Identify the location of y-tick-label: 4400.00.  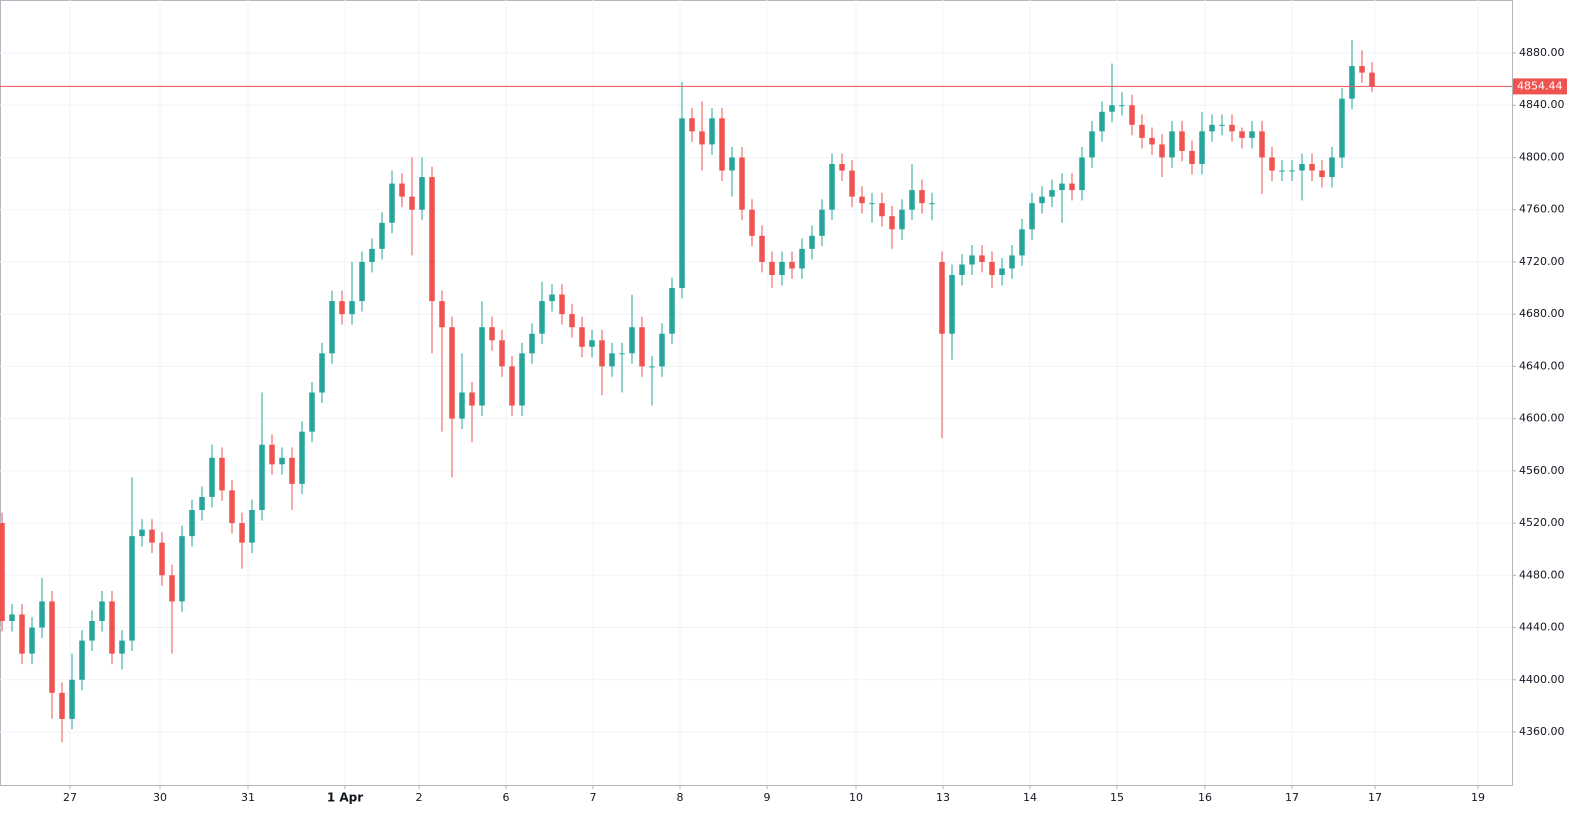
(1542, 679).